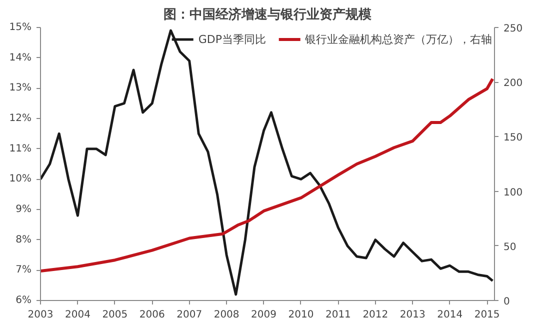  Describe the element at coordinates (24, 240) in the screenshot. I see `y-tick-label: 8%` at that location.